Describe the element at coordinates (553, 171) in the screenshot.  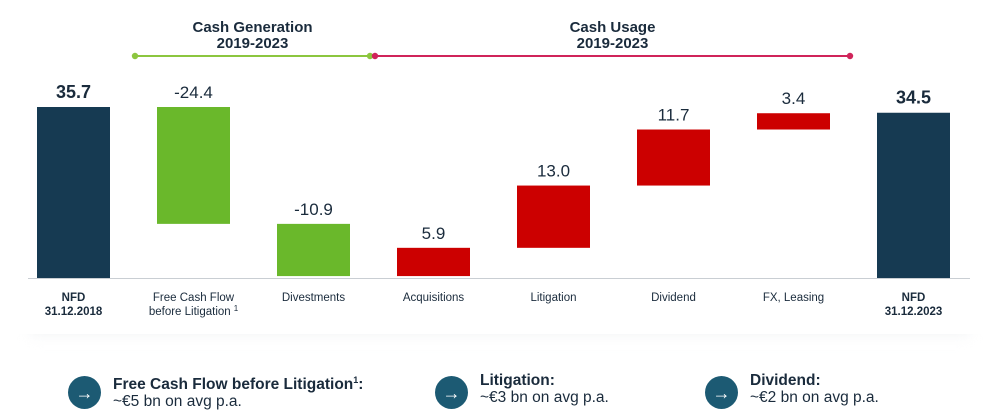
I see `data-label: 13.0` at that location.